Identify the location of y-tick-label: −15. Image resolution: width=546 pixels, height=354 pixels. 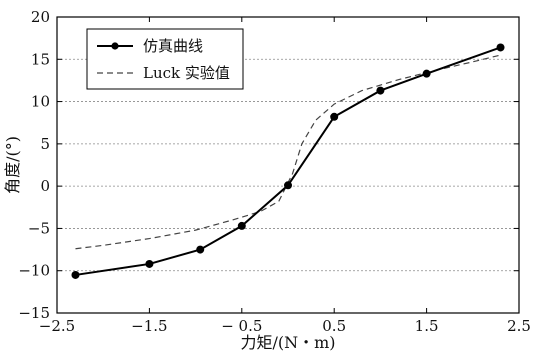
(34, 313).